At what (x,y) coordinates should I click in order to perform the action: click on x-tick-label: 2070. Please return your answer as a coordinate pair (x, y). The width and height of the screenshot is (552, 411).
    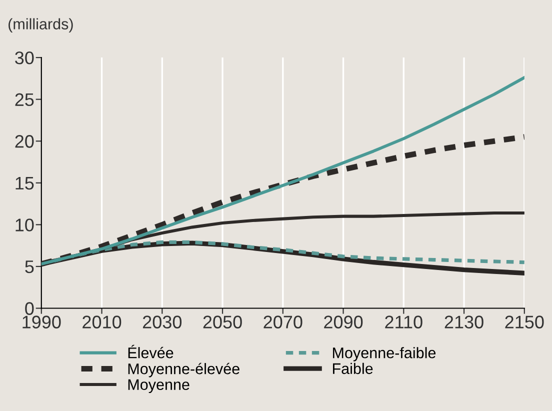
    Looking at the image, I should click on (283, 322).